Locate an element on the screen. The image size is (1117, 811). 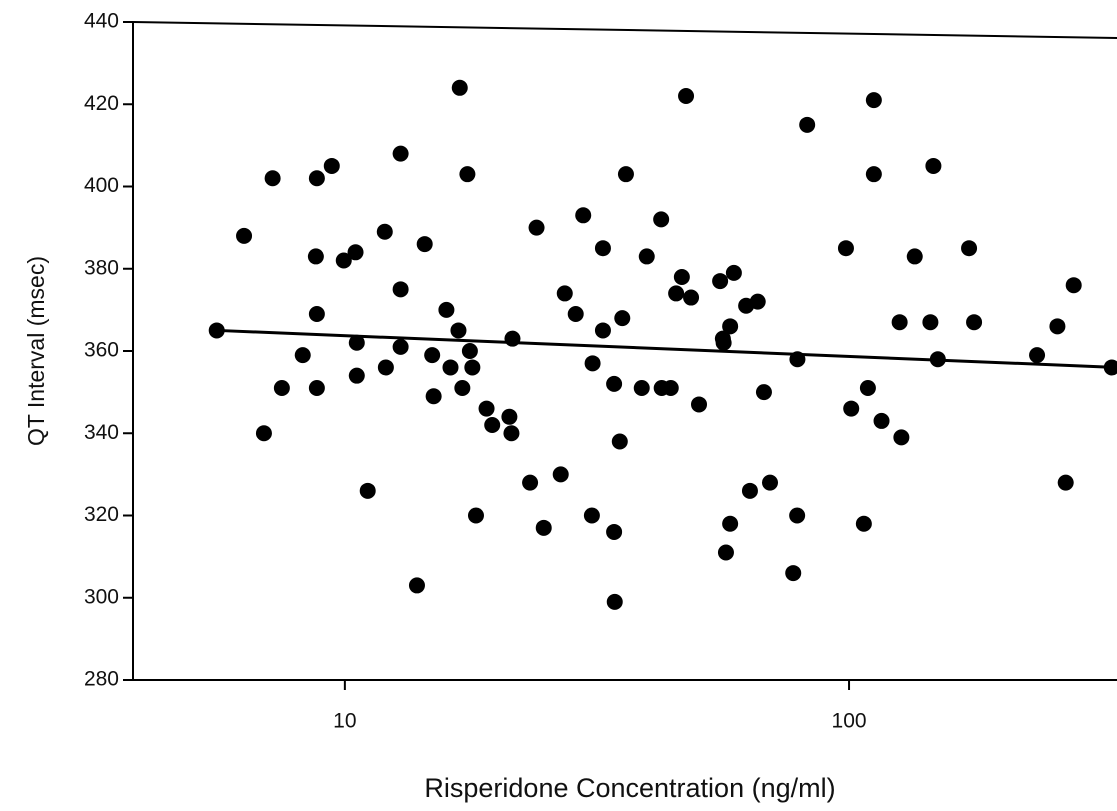
y-tick-label: 360 is located at coordinates (101, 350).